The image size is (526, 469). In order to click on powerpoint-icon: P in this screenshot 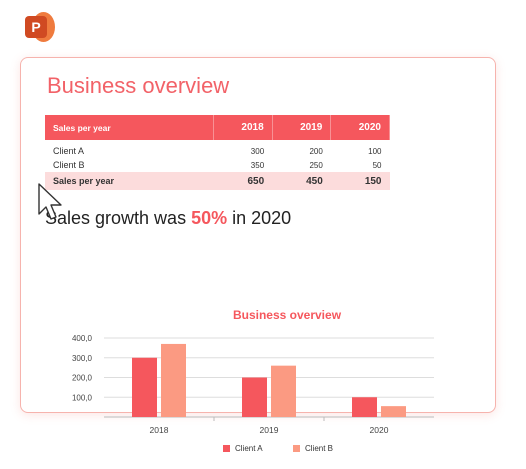, I will do `click(40, 27)`.